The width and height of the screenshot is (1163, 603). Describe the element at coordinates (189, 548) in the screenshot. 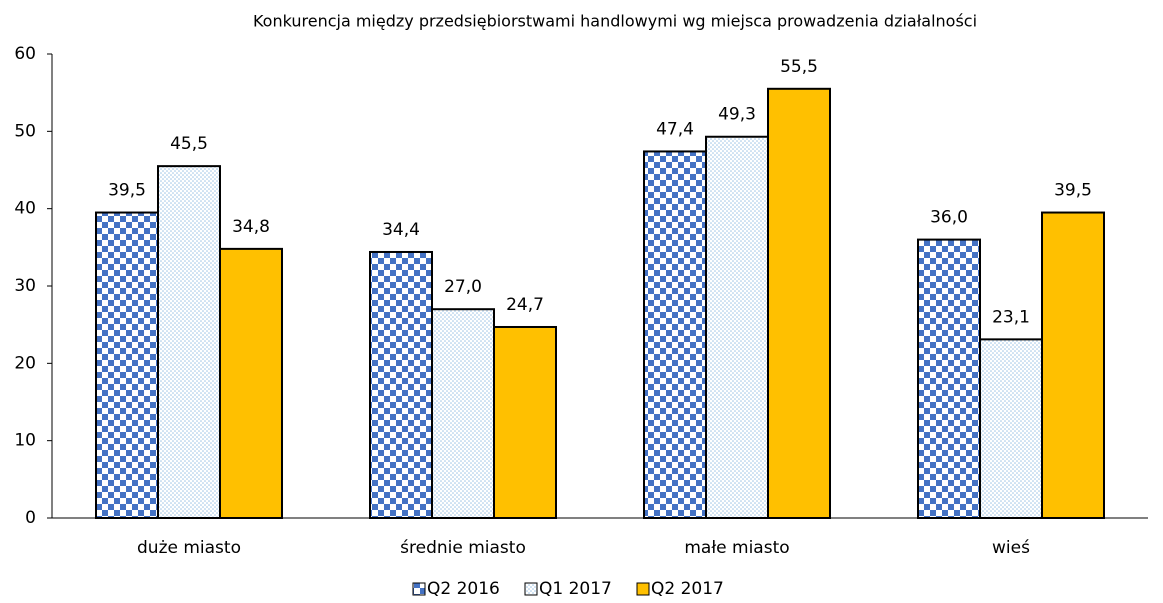

I see `x-tick-label: duże miasto` at that location.